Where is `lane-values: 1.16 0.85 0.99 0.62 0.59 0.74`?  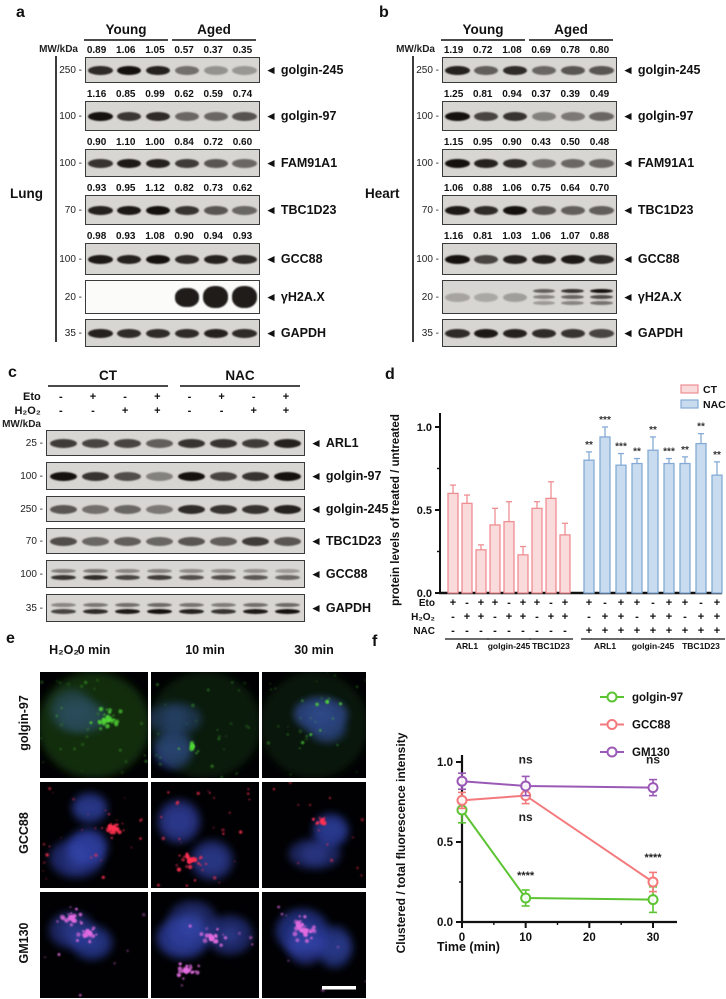
lane-values: 1.16 0.85 0.99 0.62 0.59 0.74 is located at coordinates (169, 94).